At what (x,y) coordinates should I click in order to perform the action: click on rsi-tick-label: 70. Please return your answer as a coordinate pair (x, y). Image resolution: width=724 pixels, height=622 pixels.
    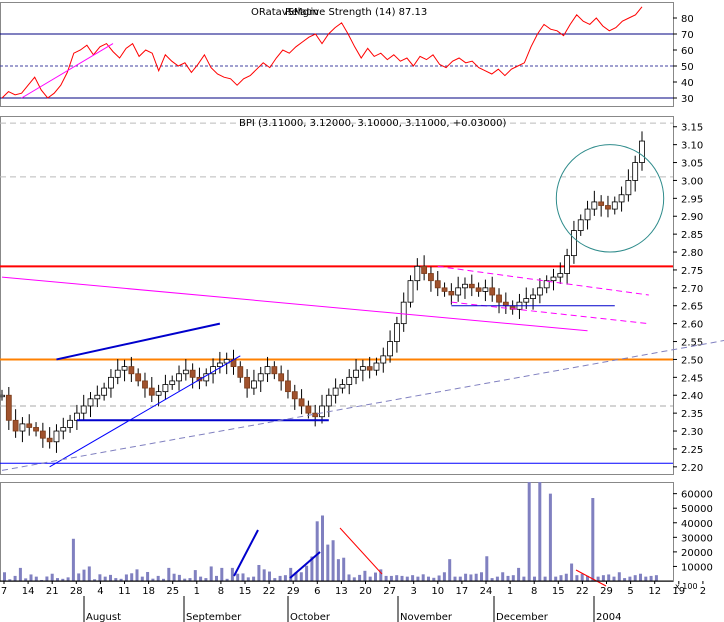
    Looking at the image, I should click on (687, 35).